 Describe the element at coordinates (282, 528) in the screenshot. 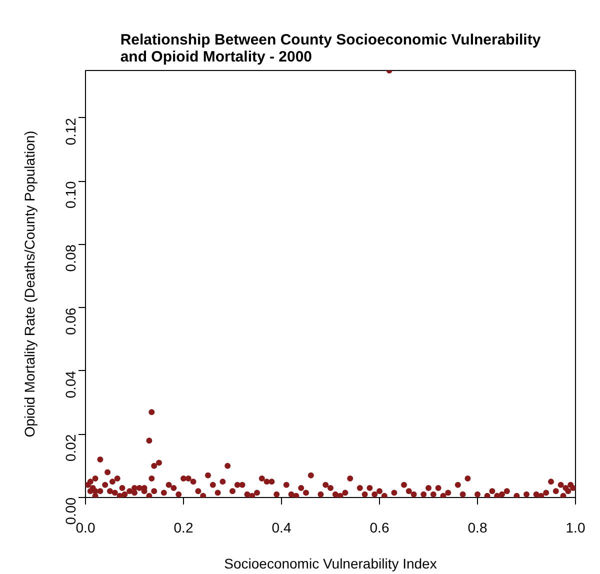

I see `x-tick-label: 0.4` at that location.